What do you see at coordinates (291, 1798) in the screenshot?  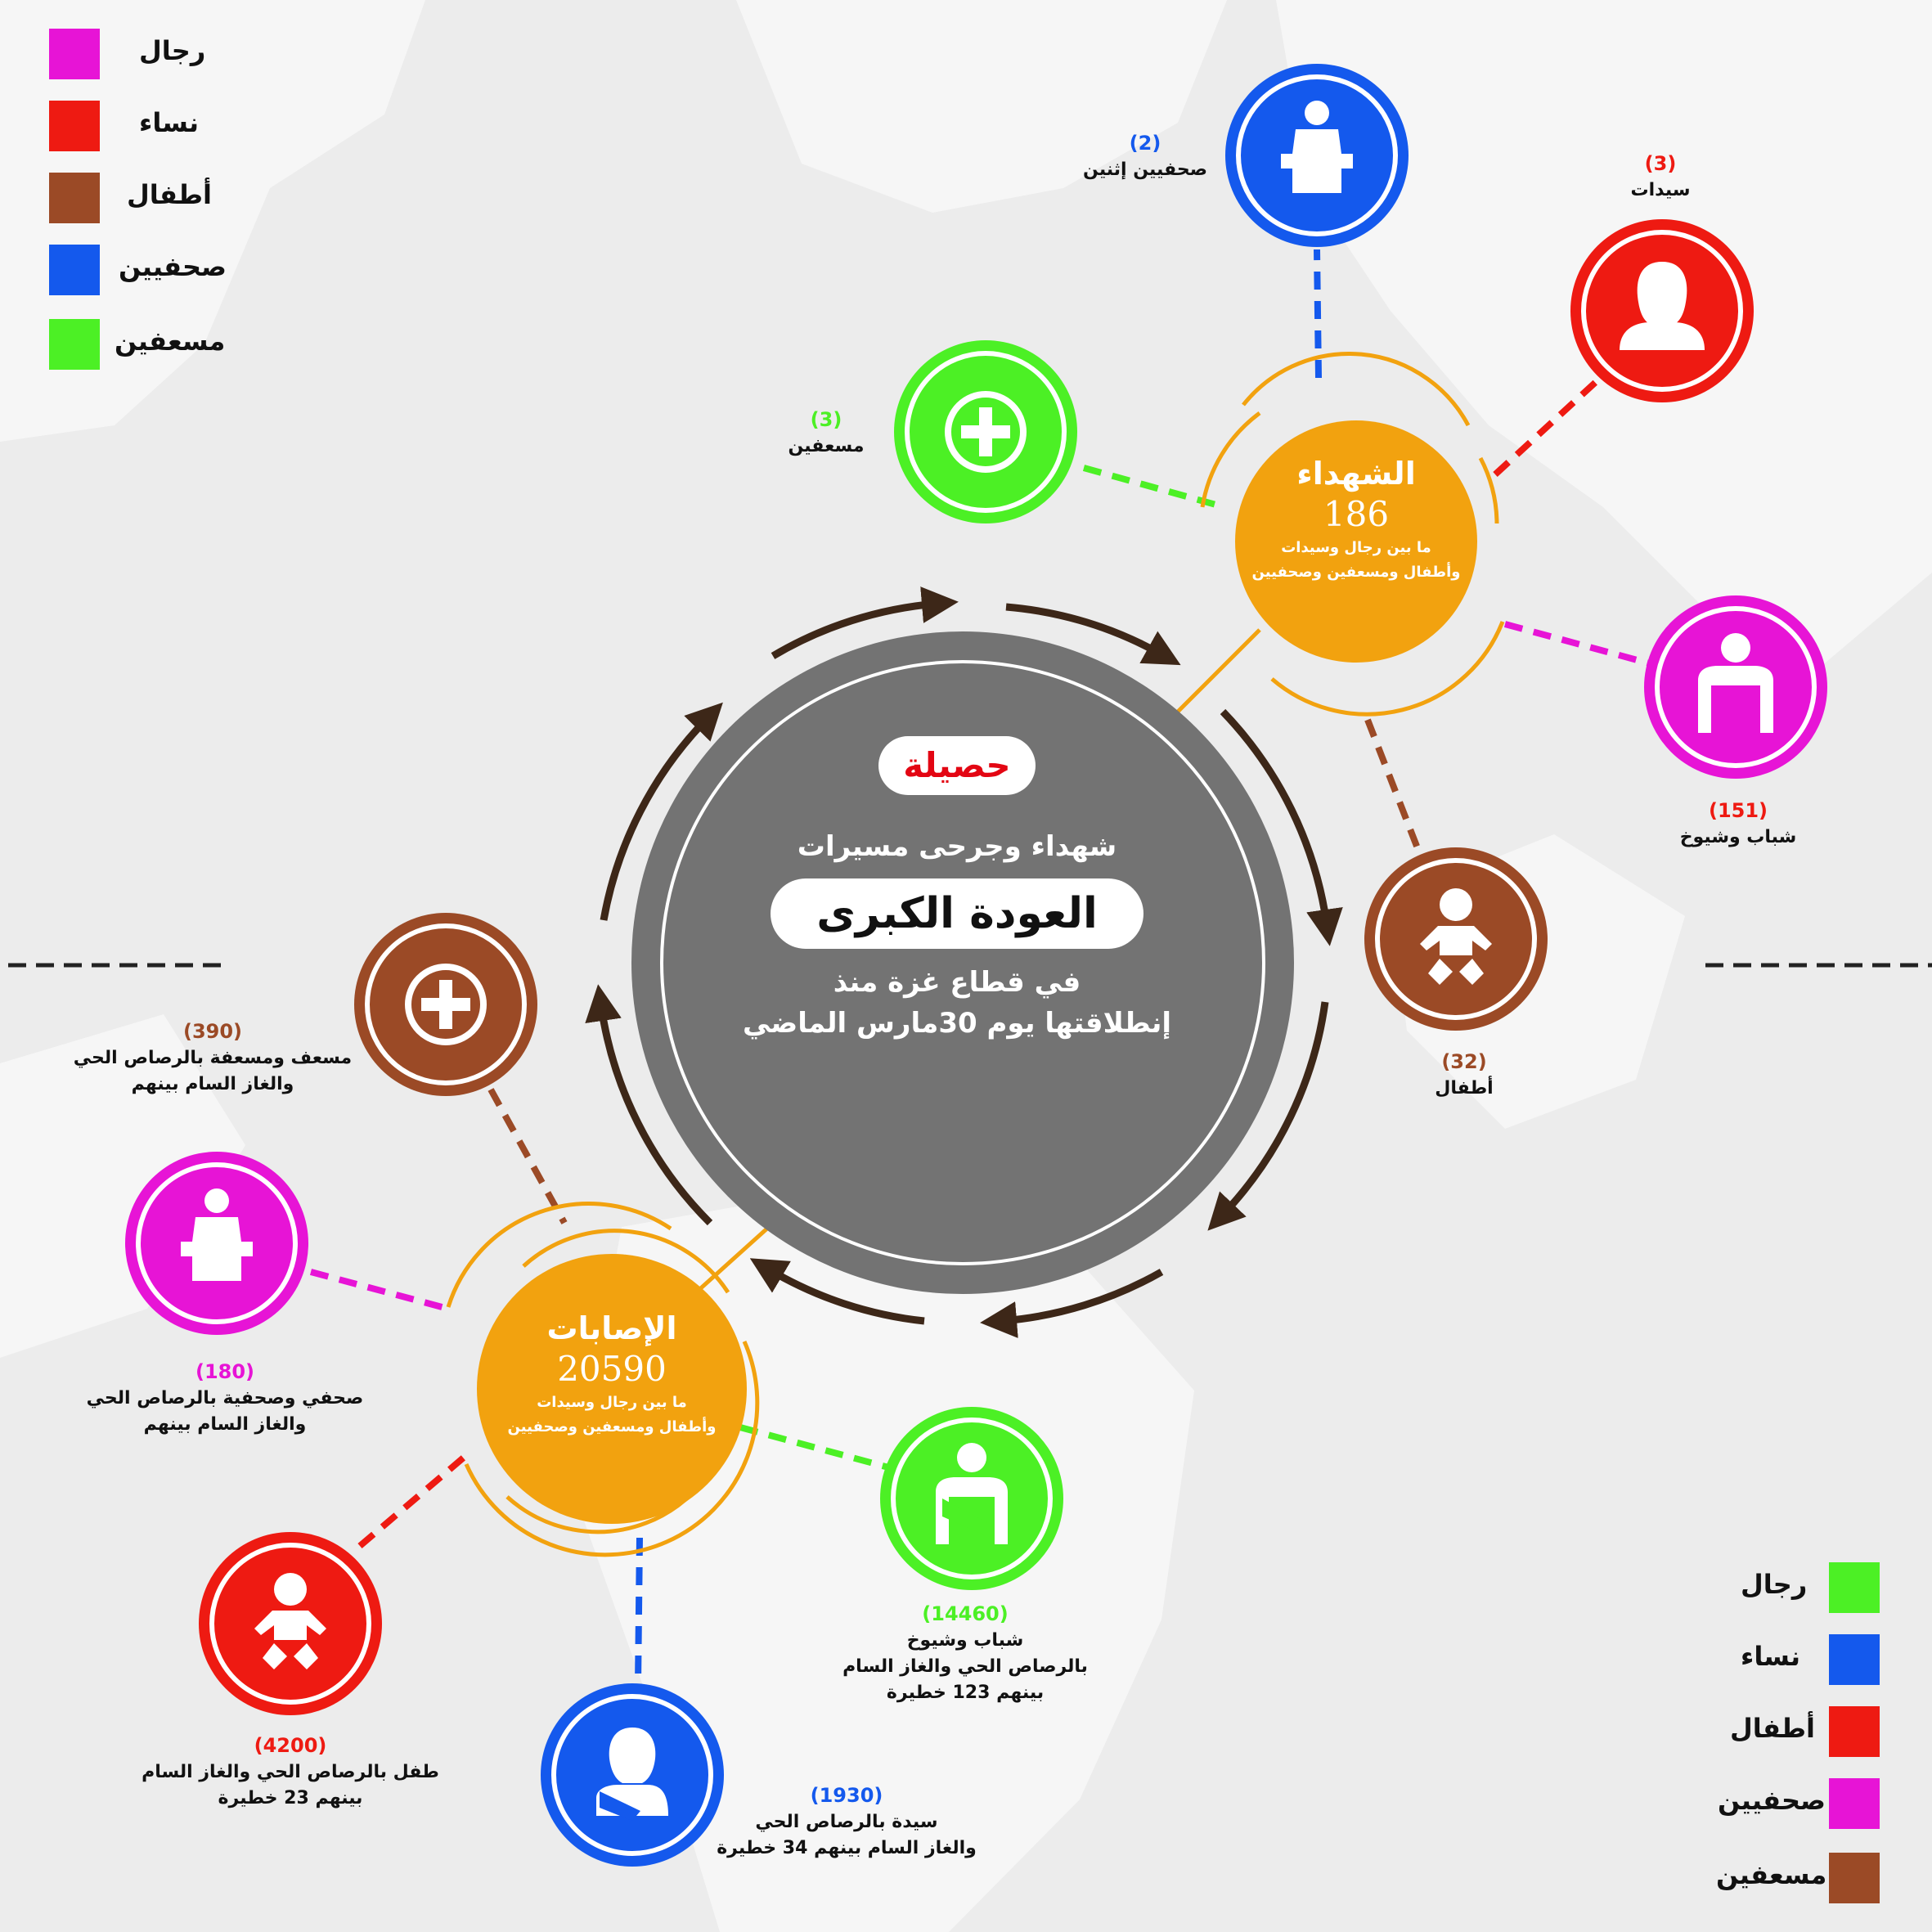 I see `line-2: بينهم 23 خطيرة` at bounding box center [291, 1798].